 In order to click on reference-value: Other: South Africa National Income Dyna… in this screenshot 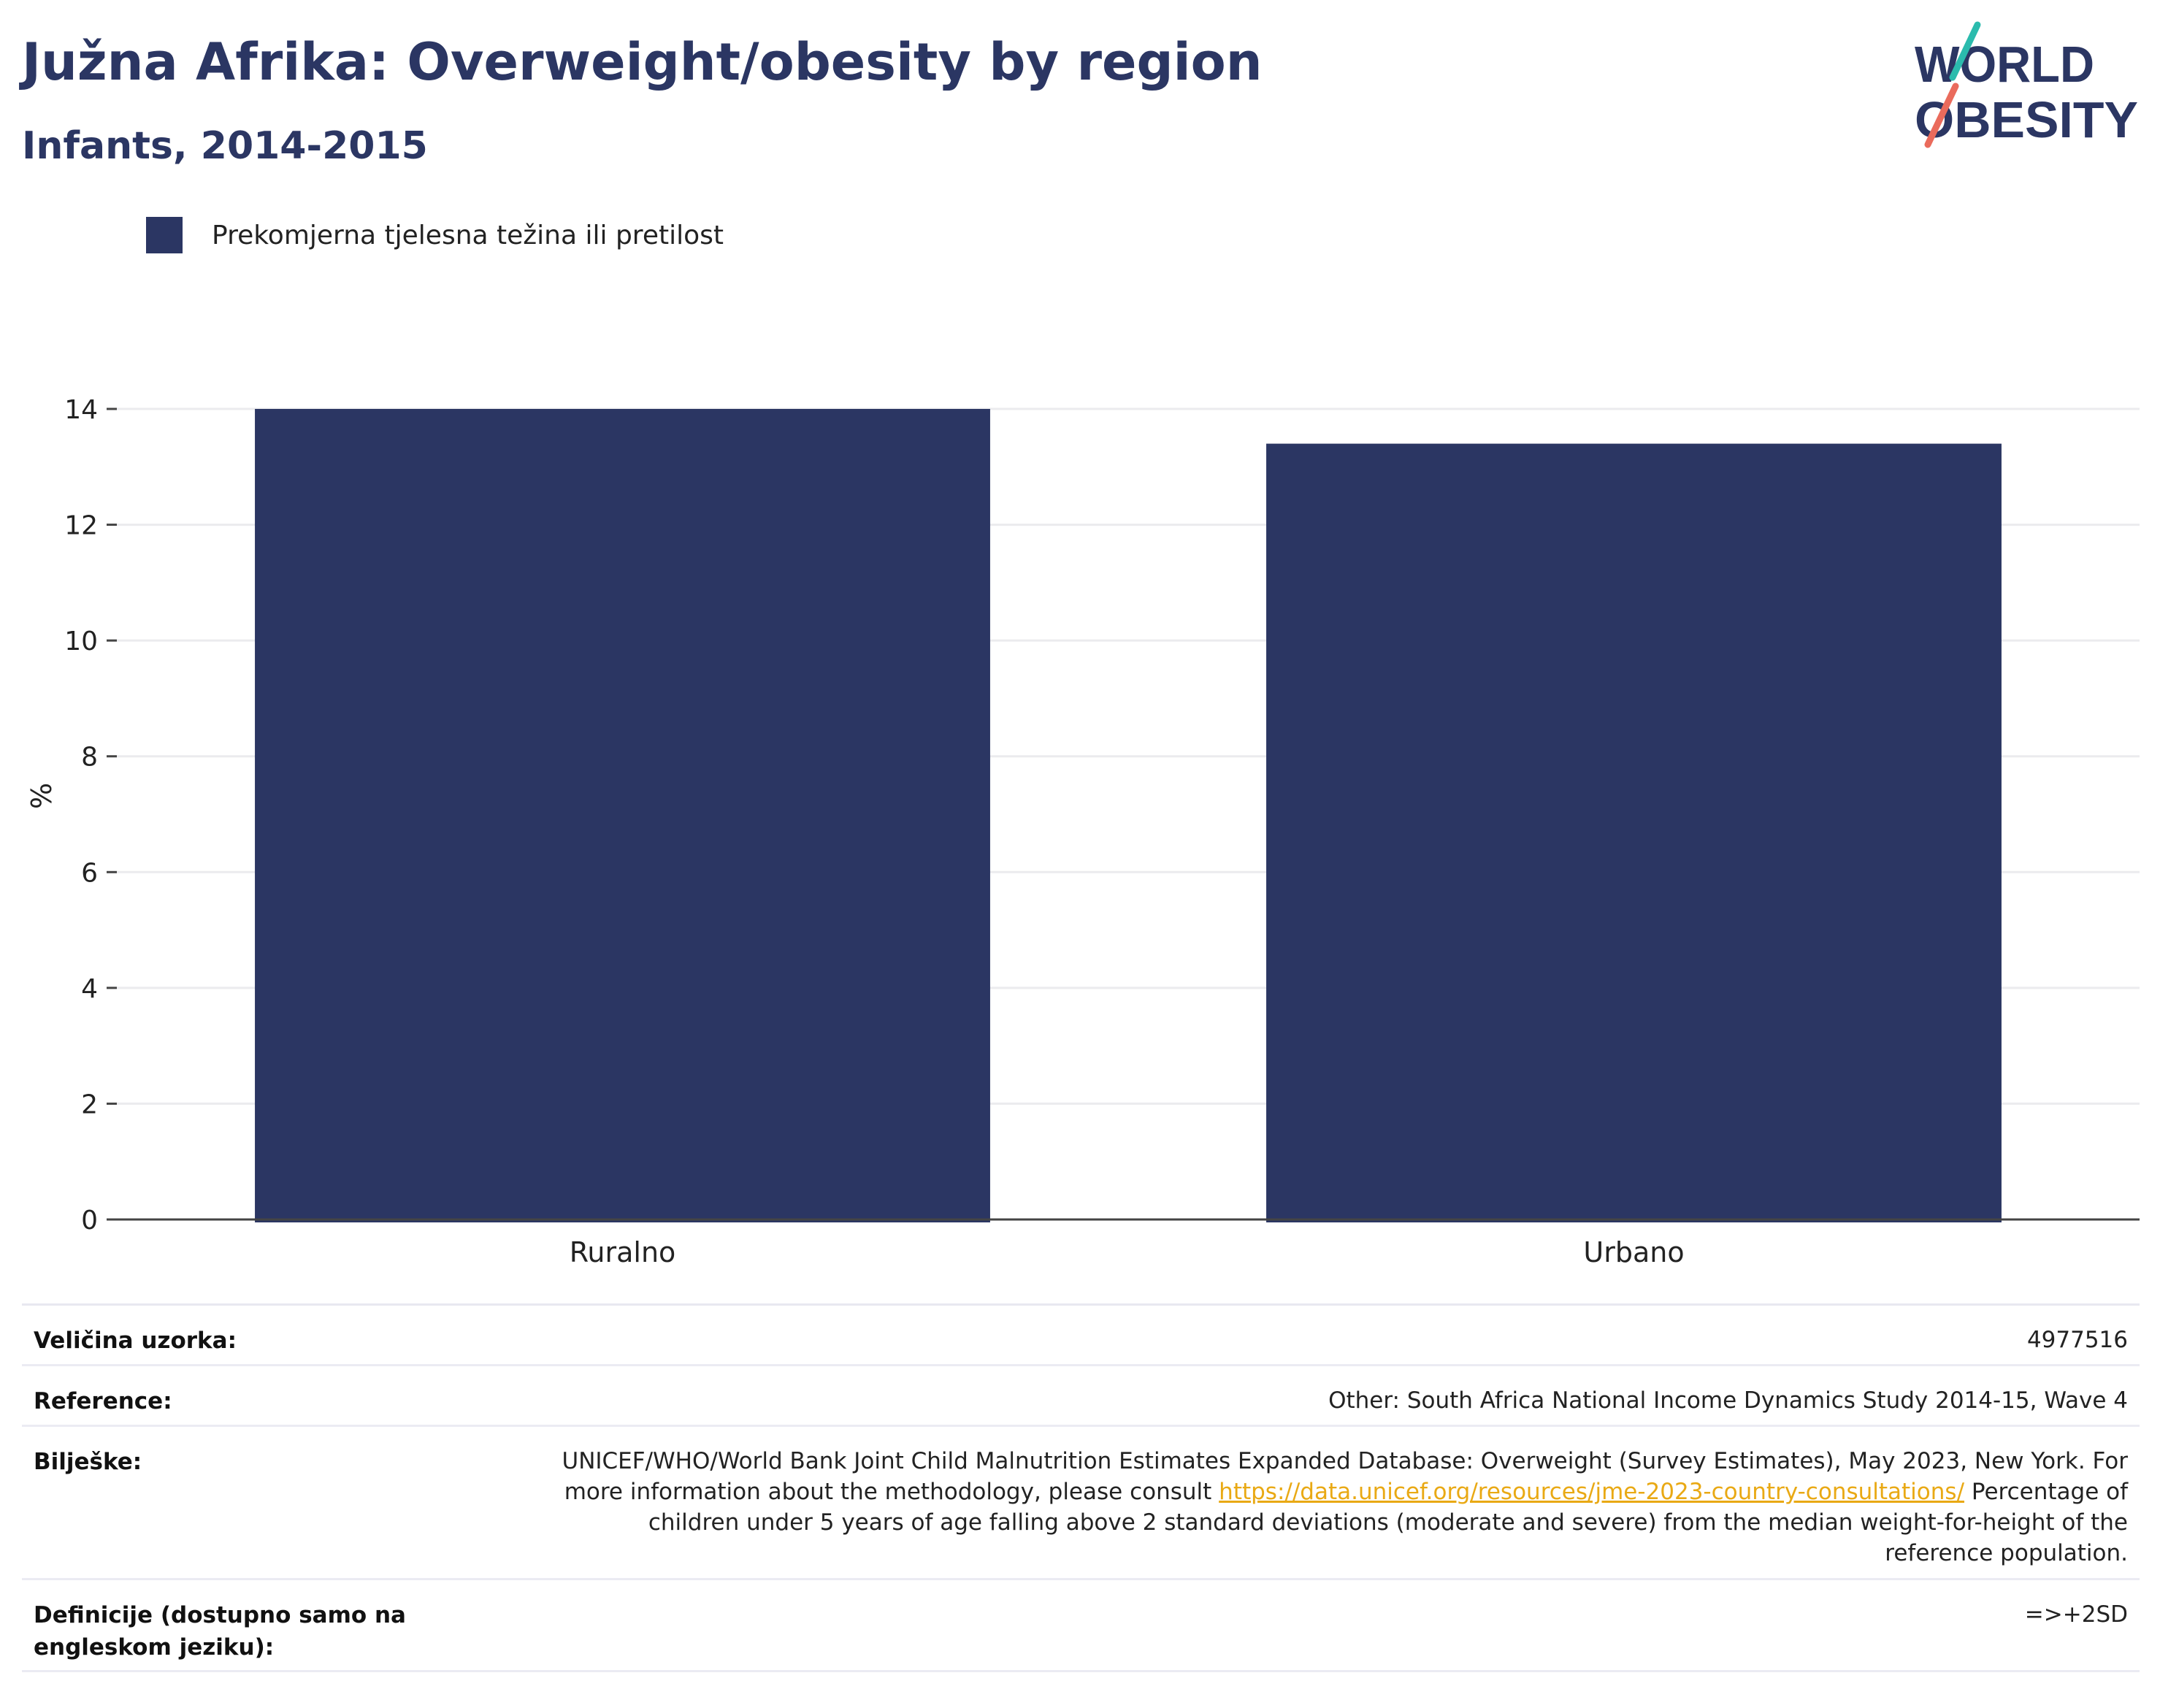, I will do `click(1728, 1400)`.